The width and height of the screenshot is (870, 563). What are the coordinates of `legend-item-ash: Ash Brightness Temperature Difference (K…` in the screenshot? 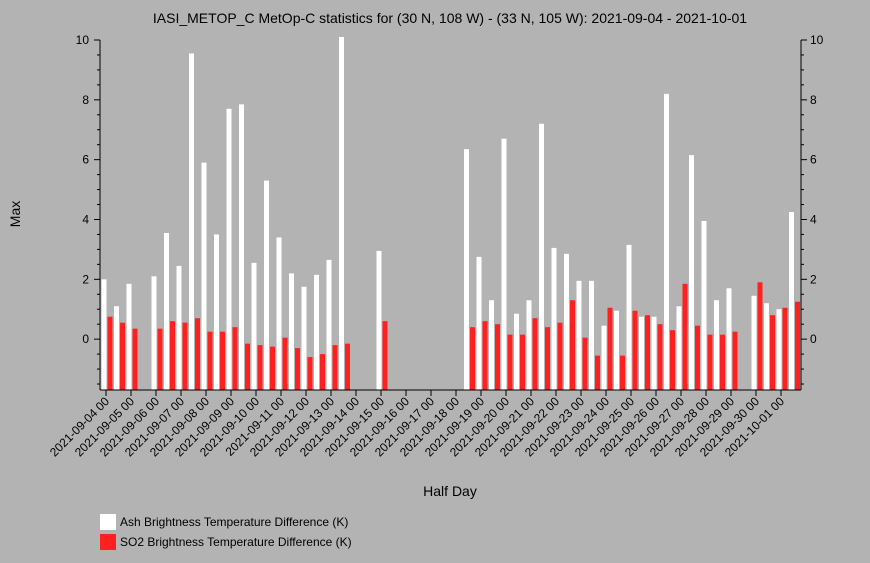 It's located at (226, 522).